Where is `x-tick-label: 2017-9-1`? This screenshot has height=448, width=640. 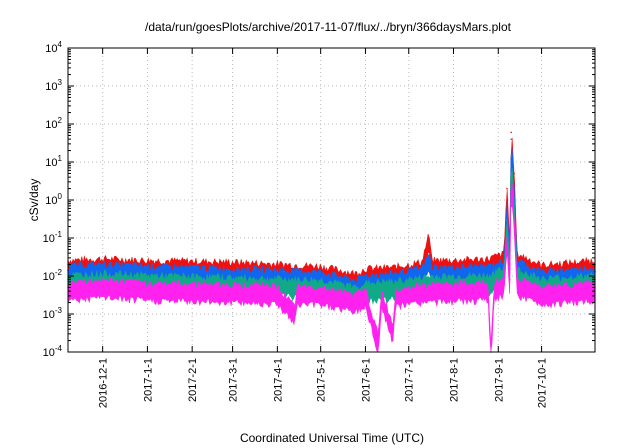 x-tick-label: 2017-9-1 is located at coordinates (499, 380).